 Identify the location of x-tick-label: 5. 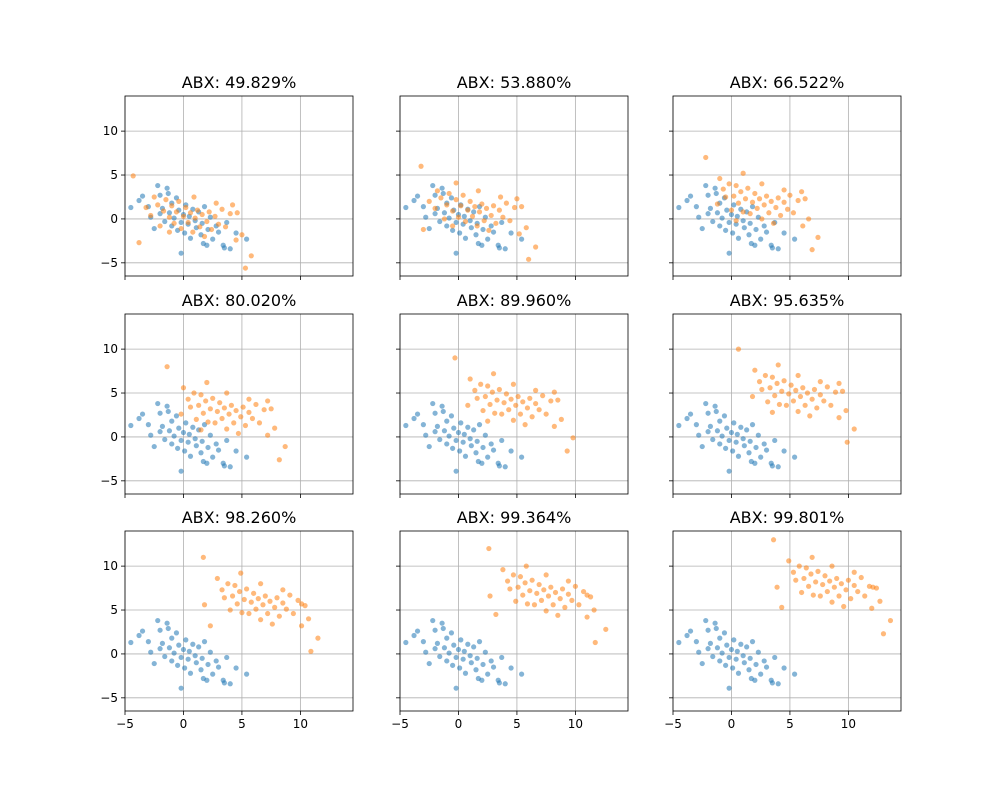
(517, 724).